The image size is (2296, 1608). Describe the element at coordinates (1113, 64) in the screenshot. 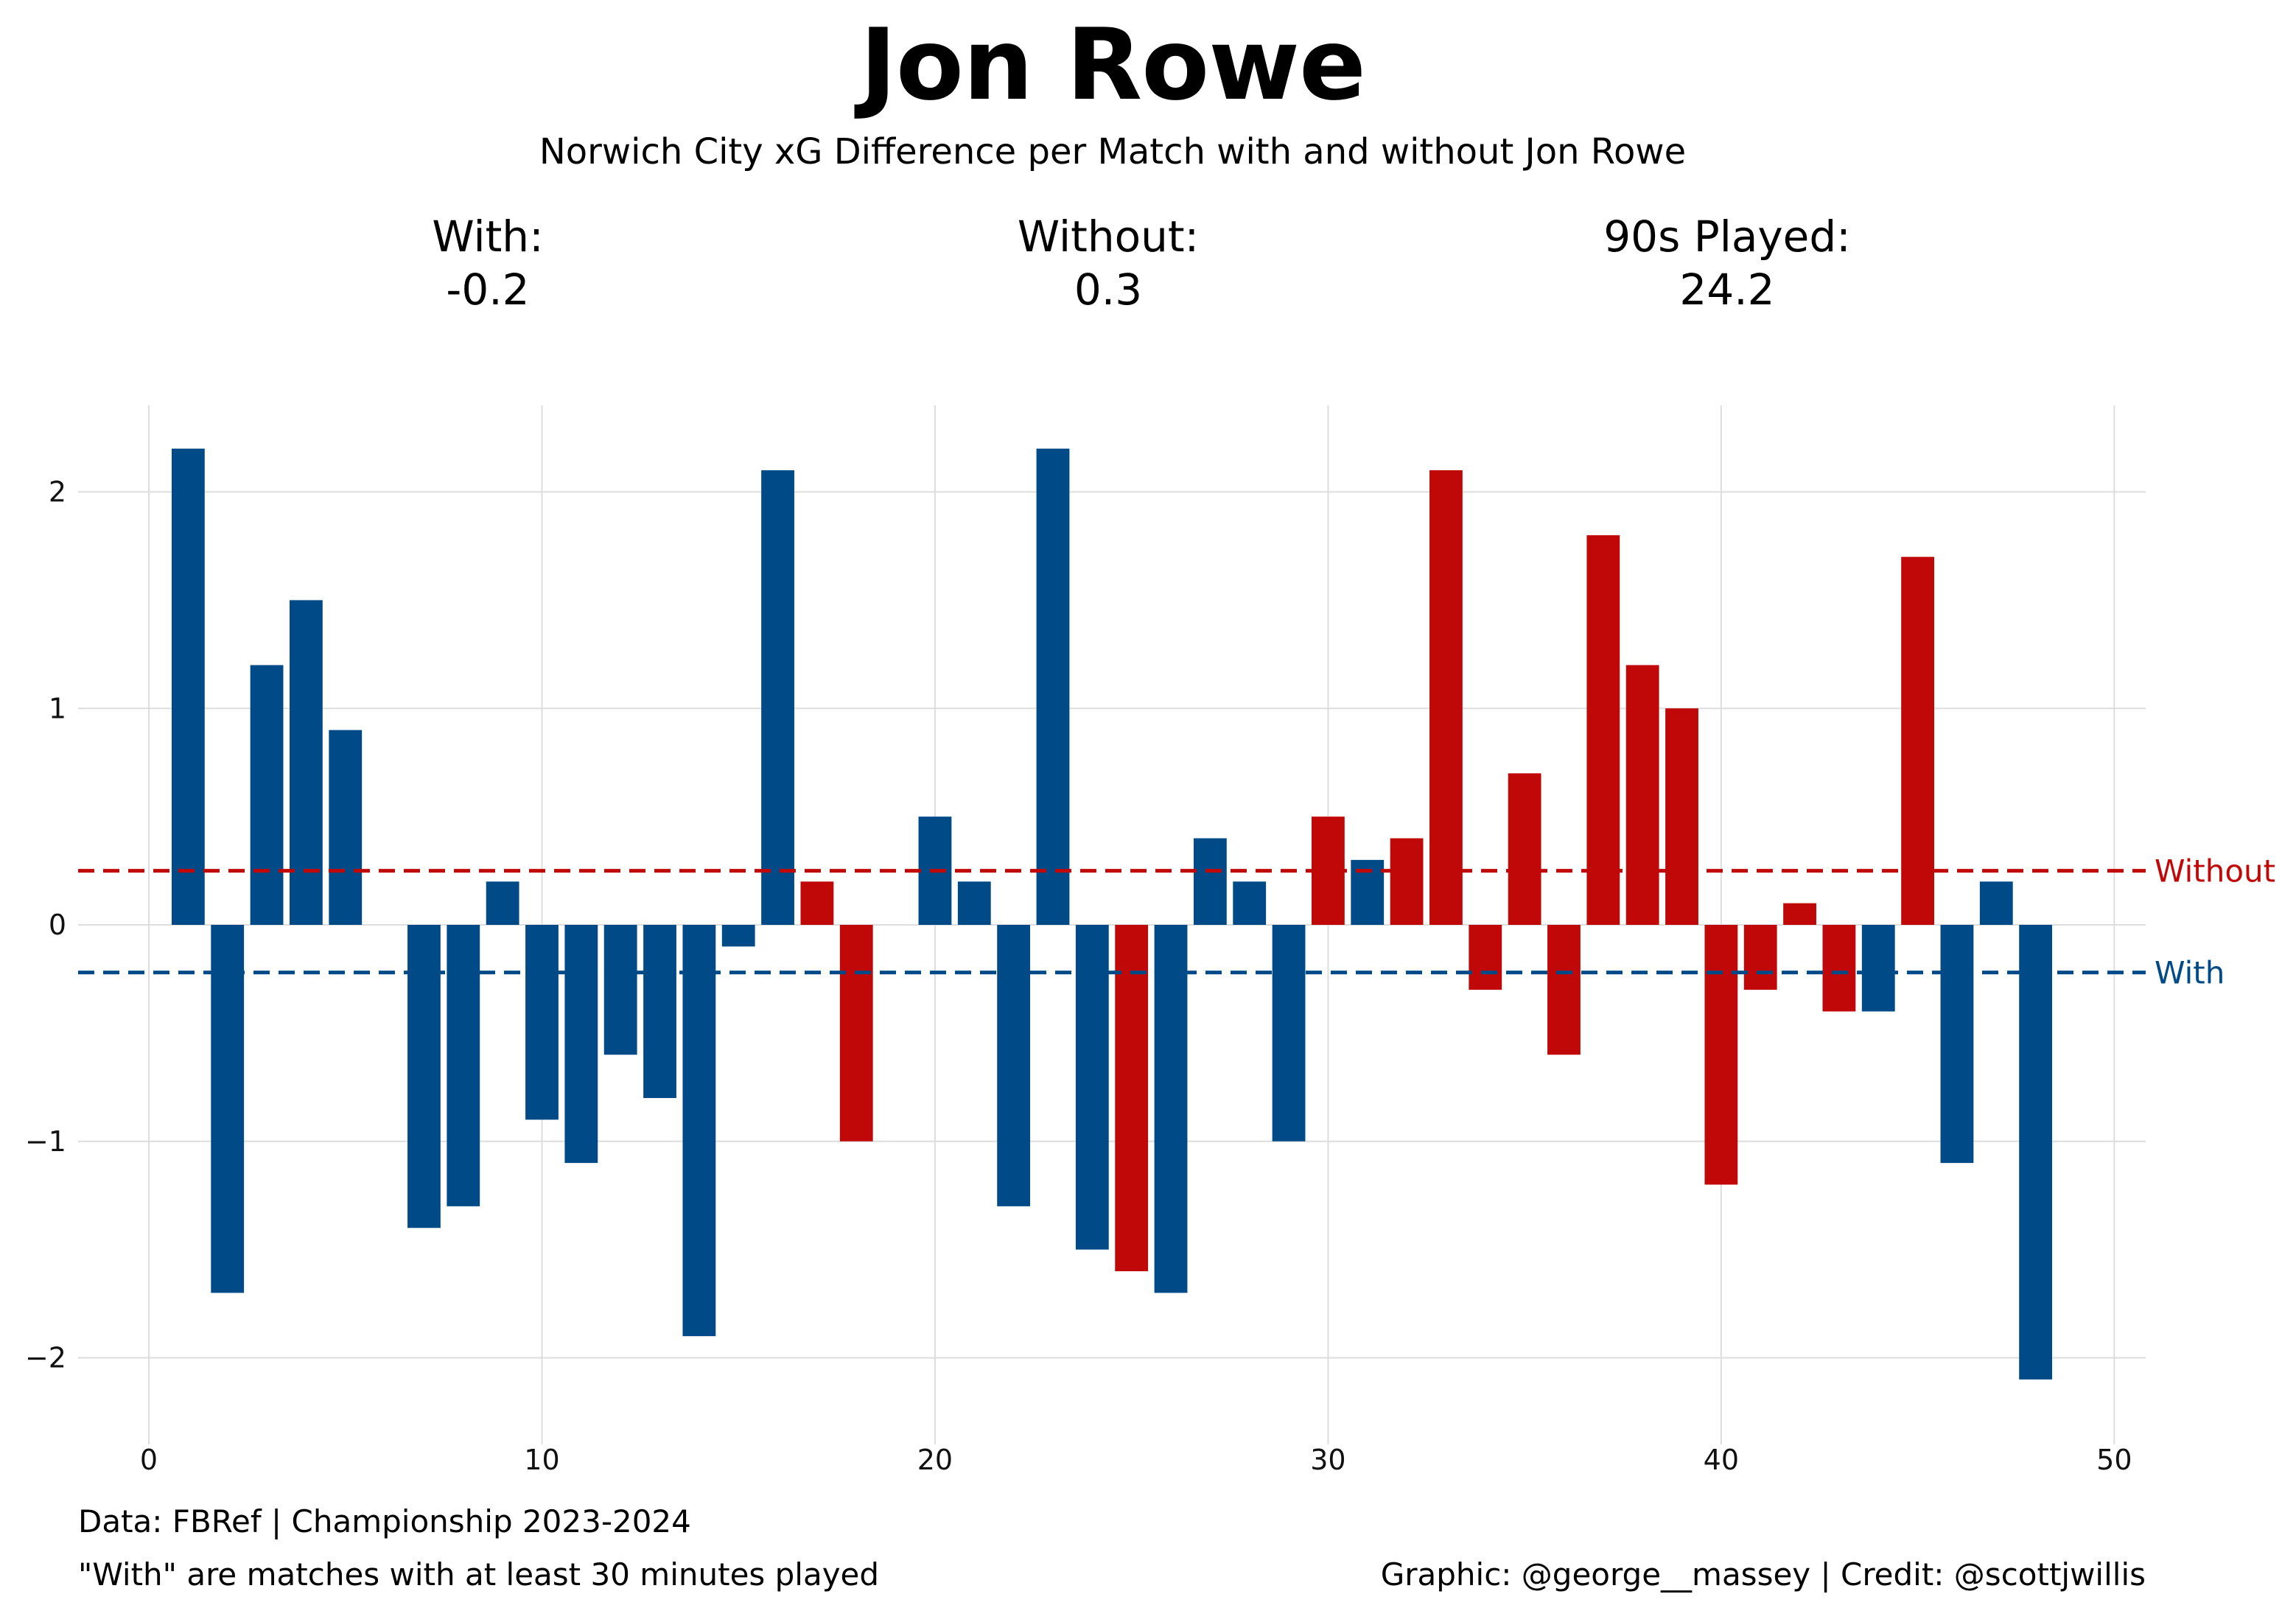

I see `chart-title: Jon Rowe` at that location.